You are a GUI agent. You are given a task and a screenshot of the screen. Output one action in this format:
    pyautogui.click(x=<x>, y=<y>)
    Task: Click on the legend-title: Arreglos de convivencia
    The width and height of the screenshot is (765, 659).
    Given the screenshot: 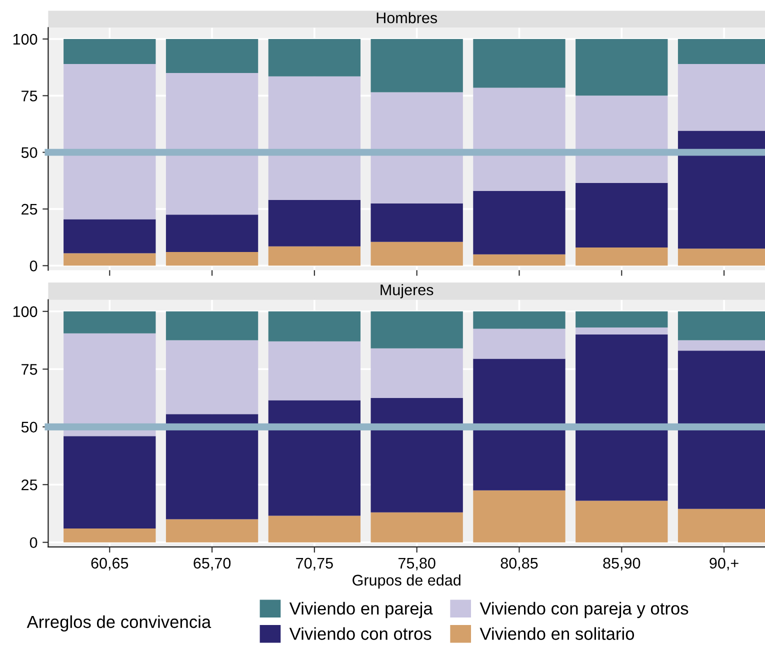 What is the action you would take?
    pyautogui.click(x=119, y=623)
    